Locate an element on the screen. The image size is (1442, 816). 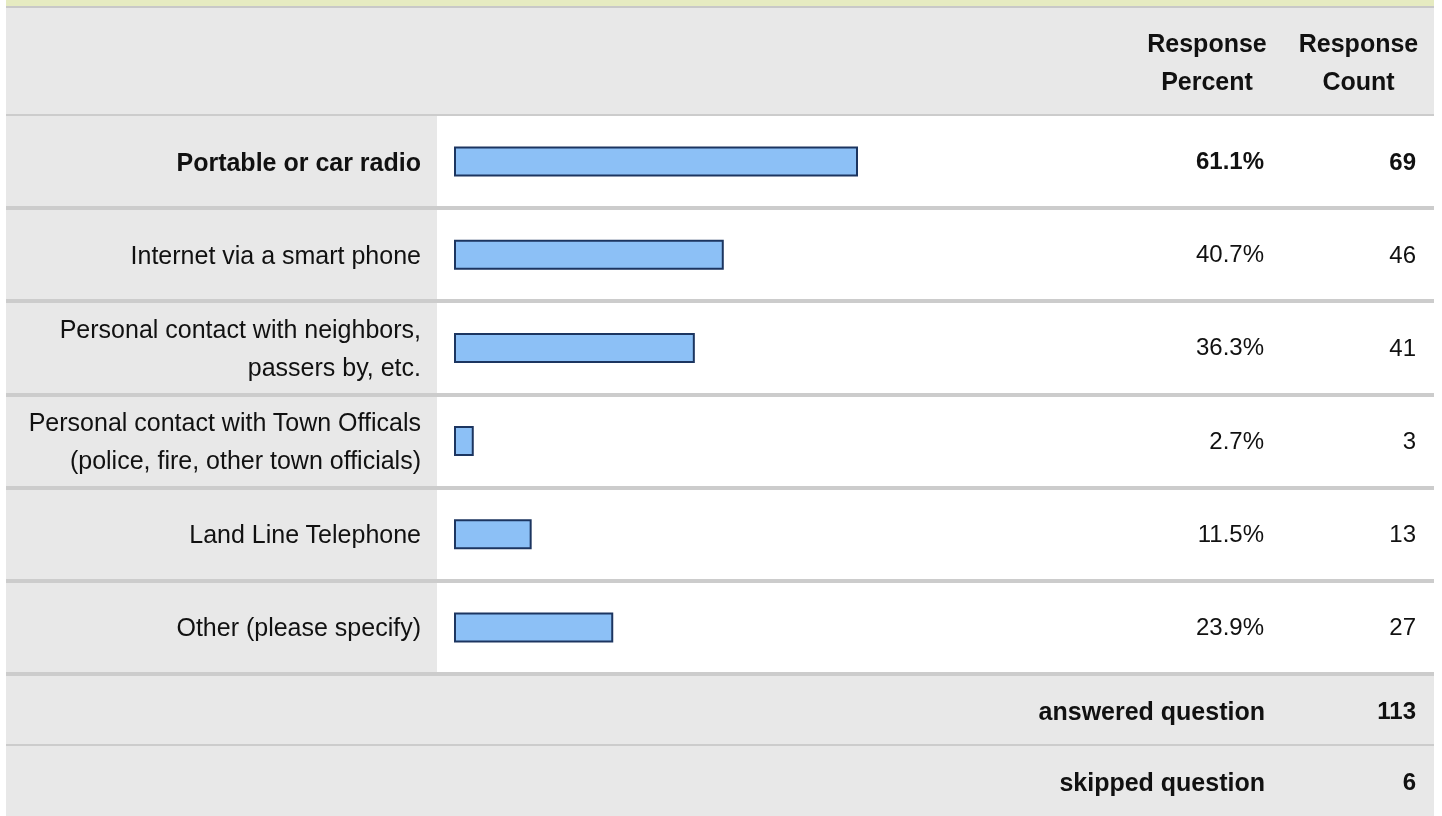
y-tick-label: Personal contact with neighbors, passers by, etc. is located at coordinates (240, 347).